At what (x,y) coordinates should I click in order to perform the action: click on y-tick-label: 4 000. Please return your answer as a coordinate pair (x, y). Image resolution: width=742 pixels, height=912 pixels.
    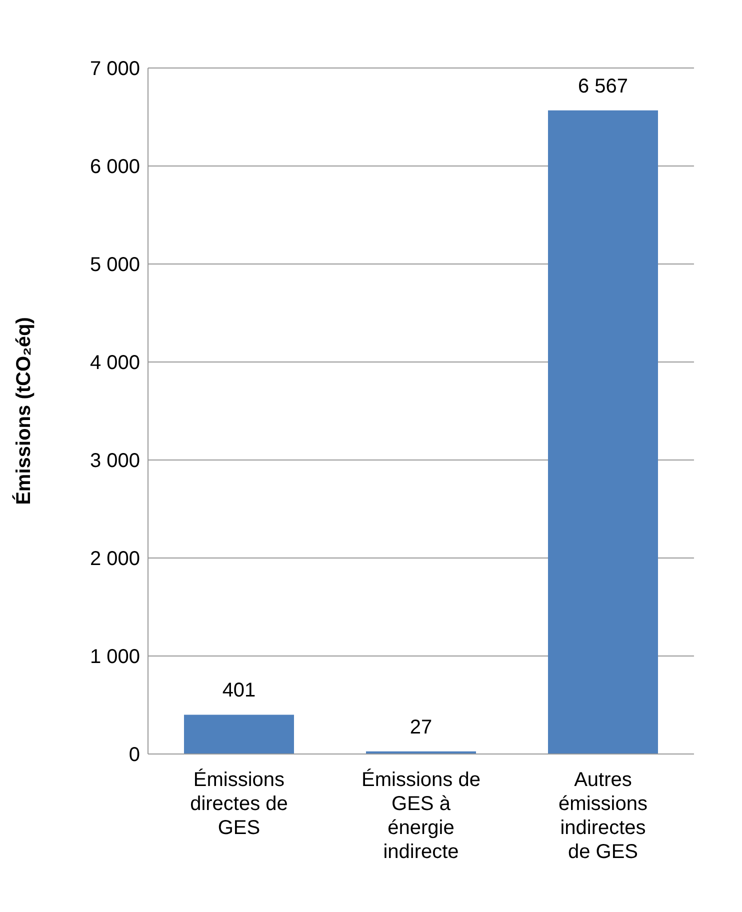
    Looking at the image, I should click on (115, 363).